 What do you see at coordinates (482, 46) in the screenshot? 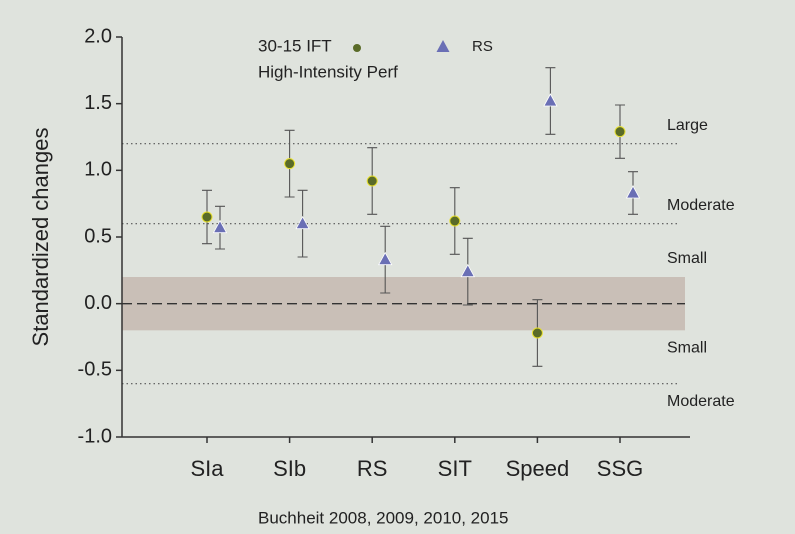
I see `legend-label: RS` at bounding box center [482, 46].